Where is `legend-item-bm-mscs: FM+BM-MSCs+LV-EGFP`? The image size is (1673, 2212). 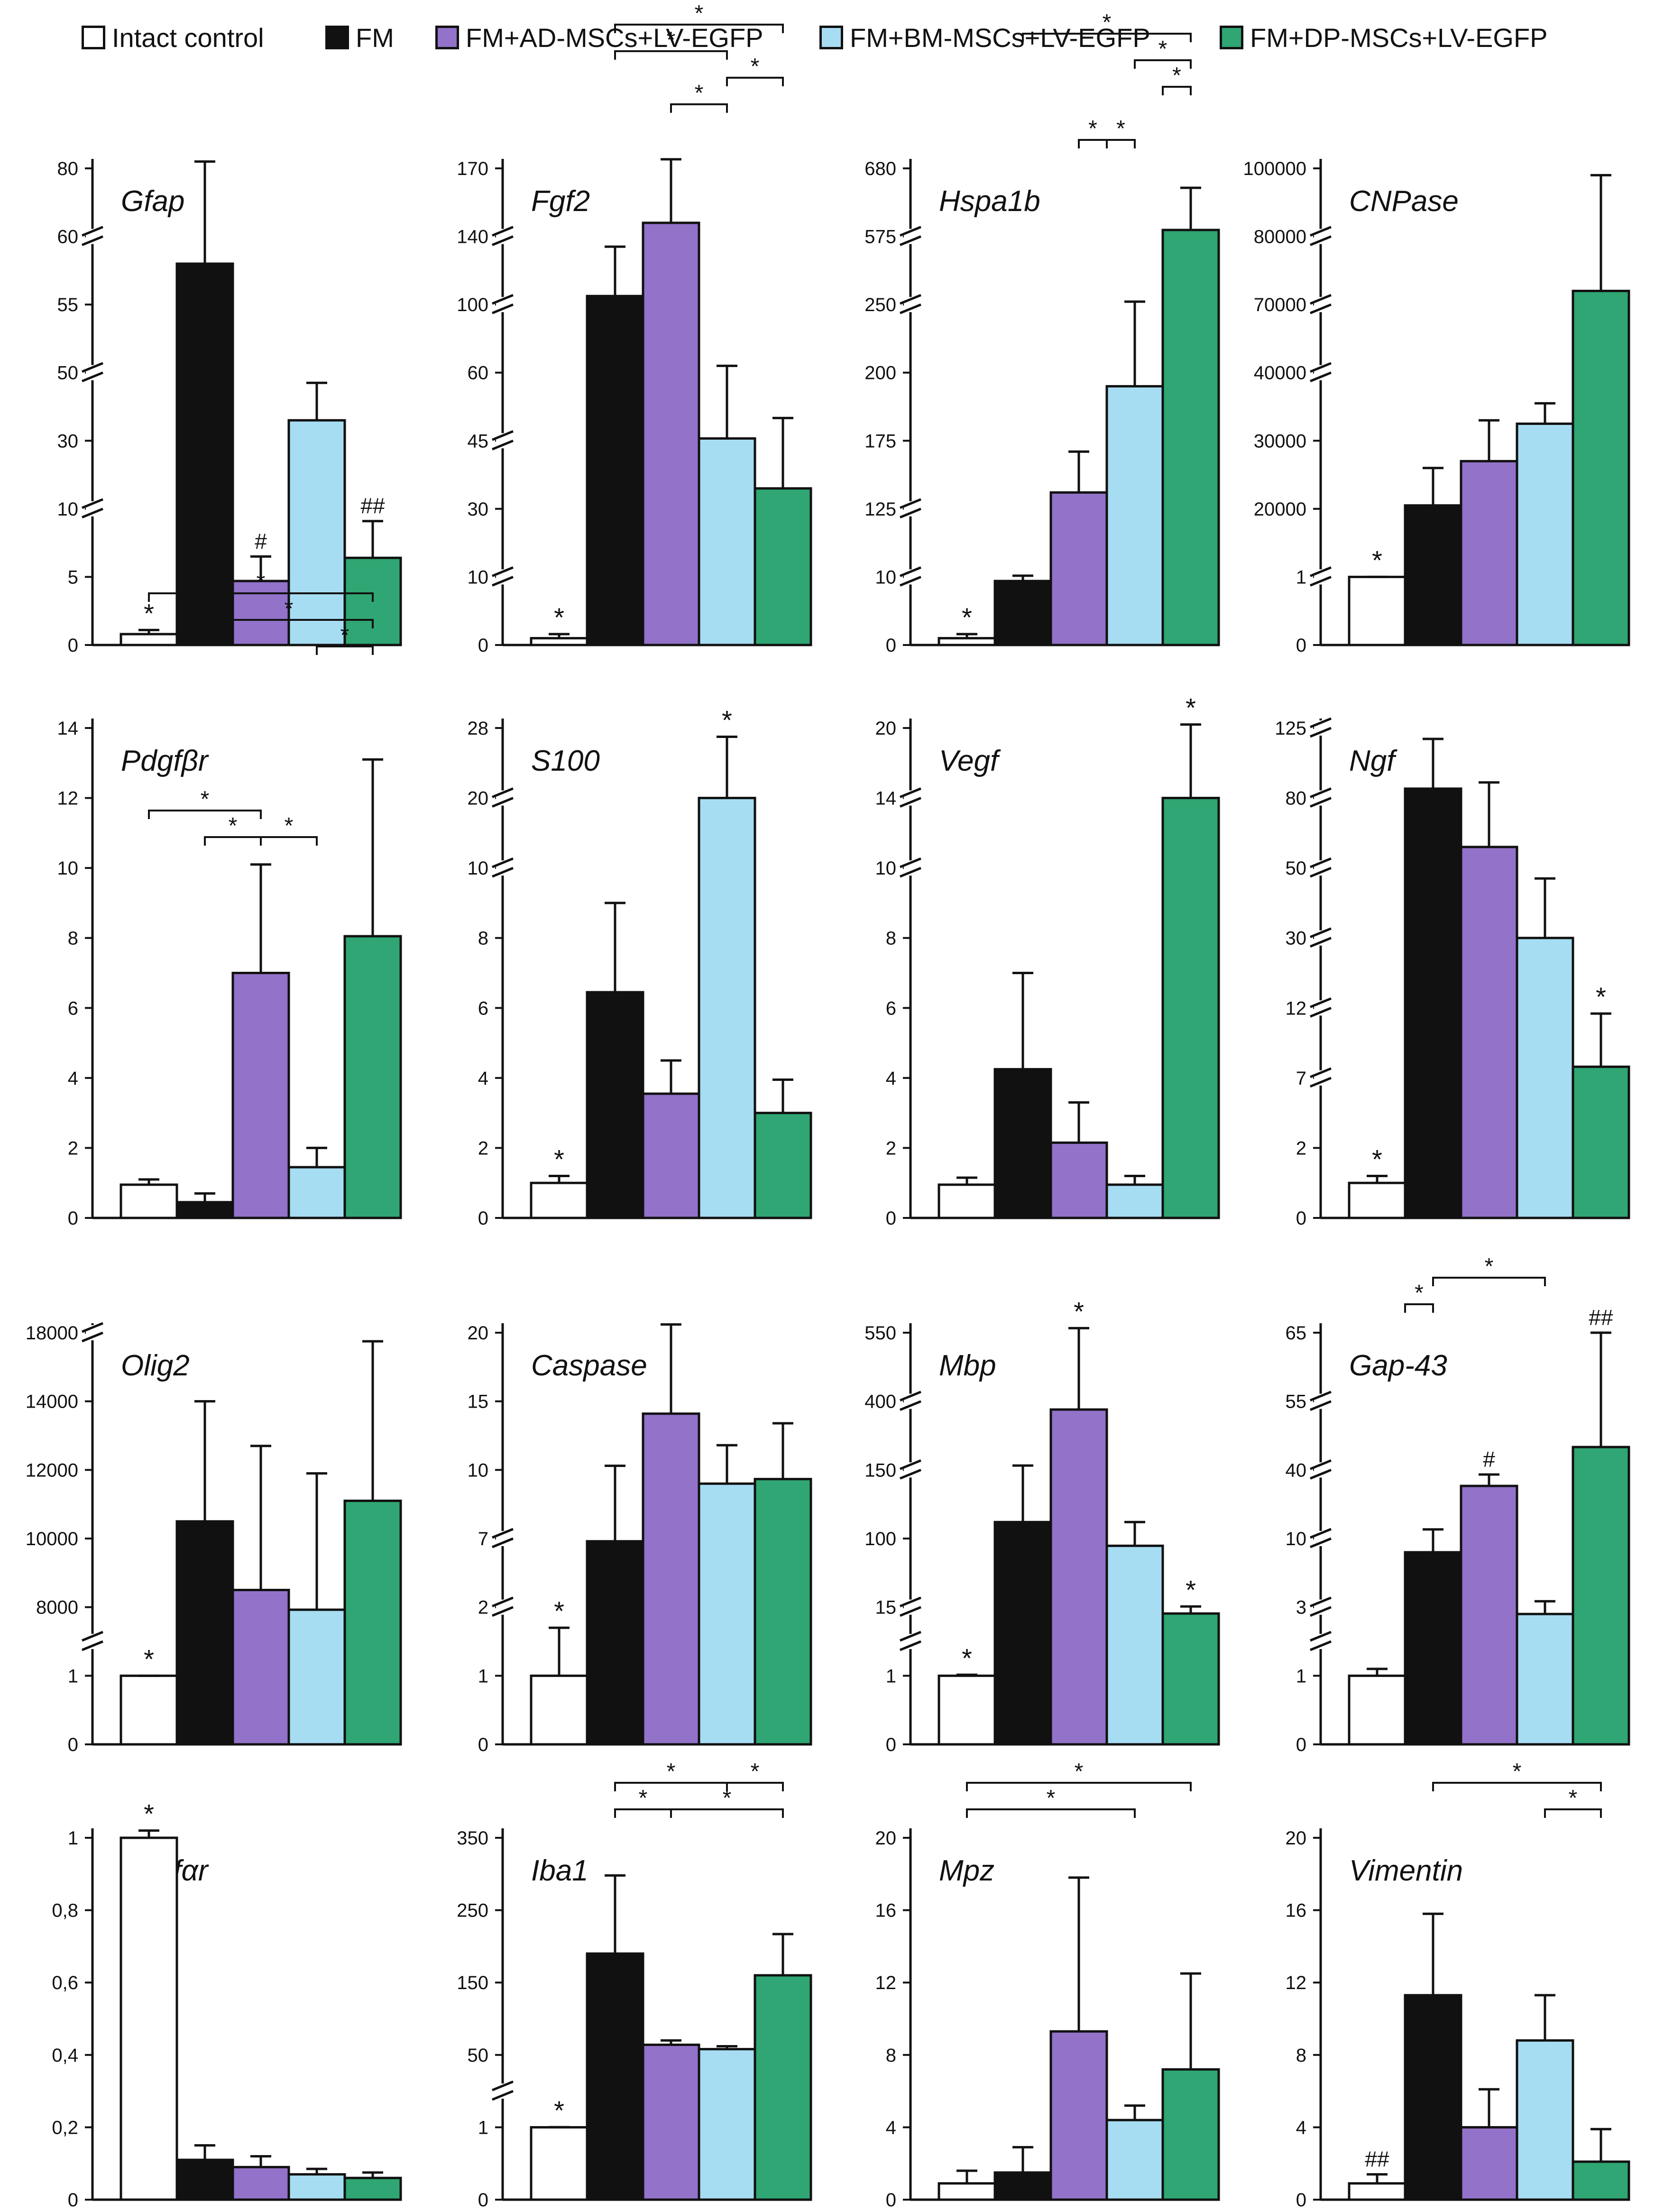
legend-item-bm-mscs: FM+BM-MSCs+LV-EGFP is located at coordinates (984, 37).